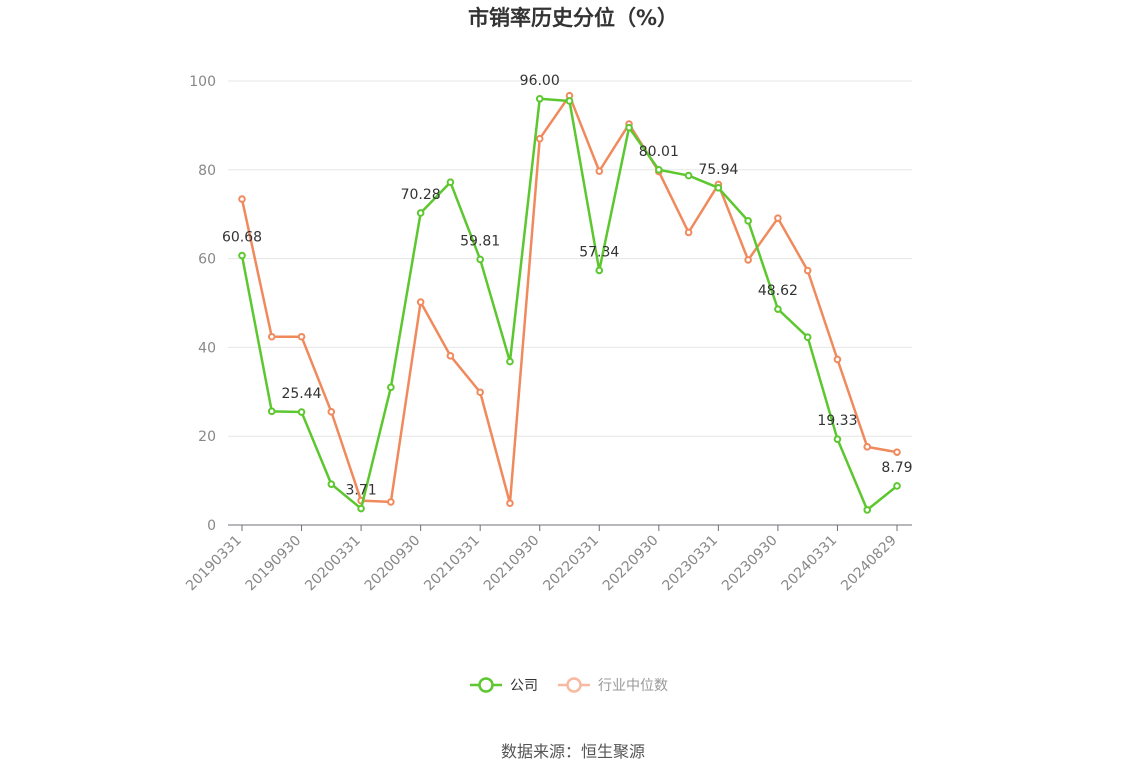  What do you see at coordinates (690, 564) in the screenshot?
I see `x-tick-label: 20230331` at bounding box center [690, 564].